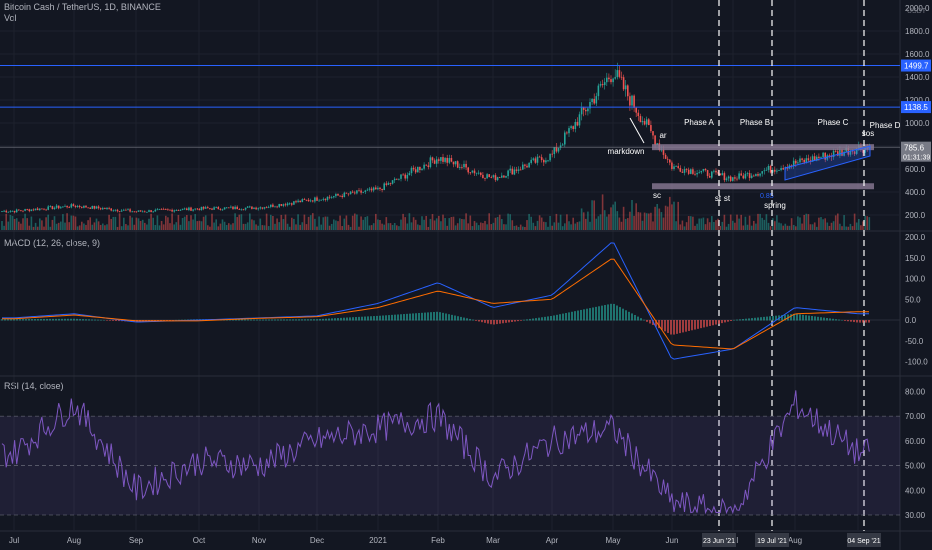 Image resolution: width=932 pixels, height=550 pixels. I want to click on rsi-legend: RSI (14, close), so click(34, 386).